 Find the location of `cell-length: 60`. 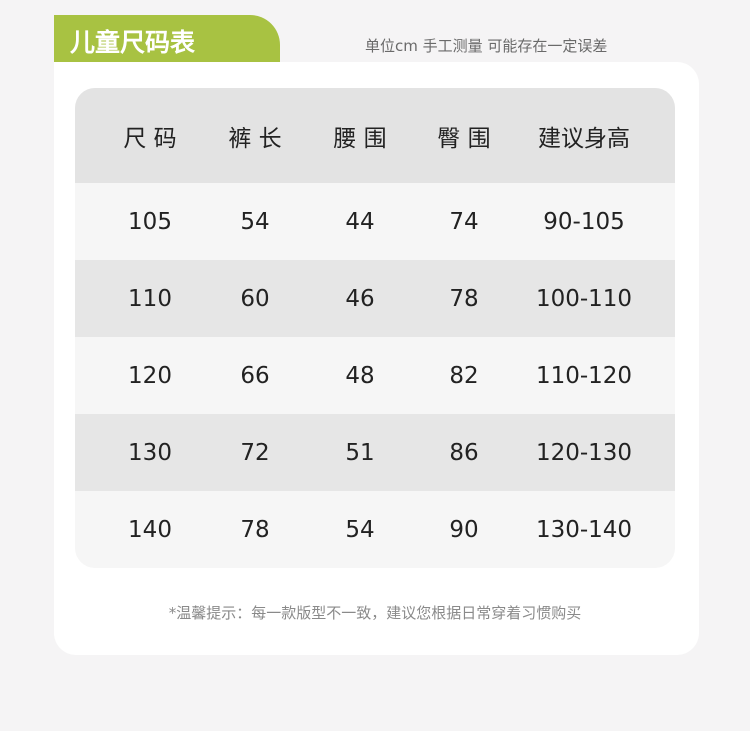

cell-length: 60 is located at coordinates (255, 298).